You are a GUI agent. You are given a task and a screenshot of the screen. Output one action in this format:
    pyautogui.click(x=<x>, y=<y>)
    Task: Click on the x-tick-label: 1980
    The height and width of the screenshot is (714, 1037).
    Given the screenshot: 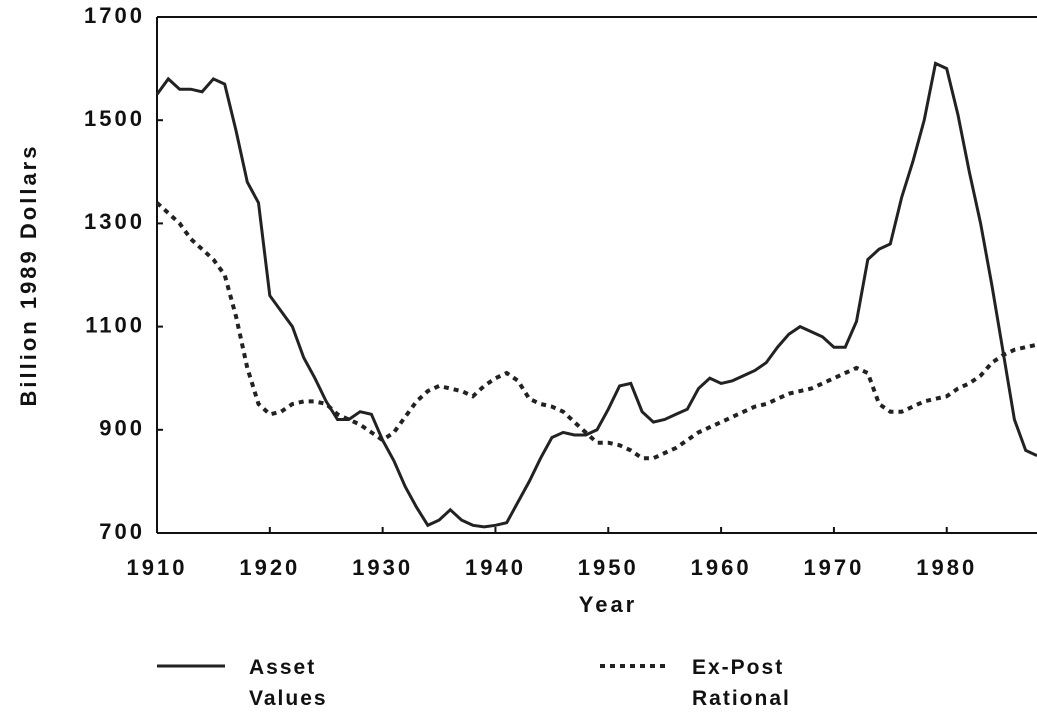 What is the action you would take?
    pyautogui.click(x=946, y=567)
    